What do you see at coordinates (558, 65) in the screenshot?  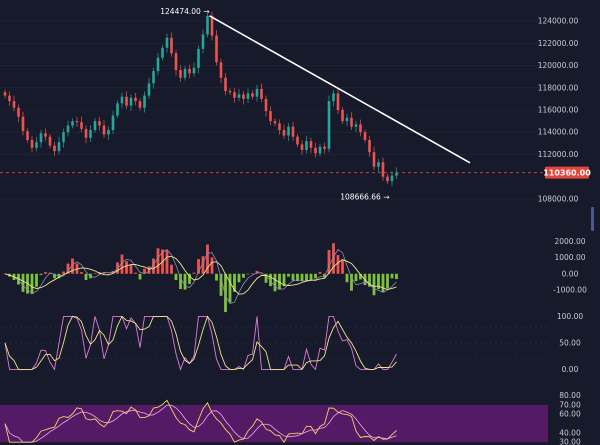 I see `price-tick-label: 120000.00` at bounding box center [558, 65].